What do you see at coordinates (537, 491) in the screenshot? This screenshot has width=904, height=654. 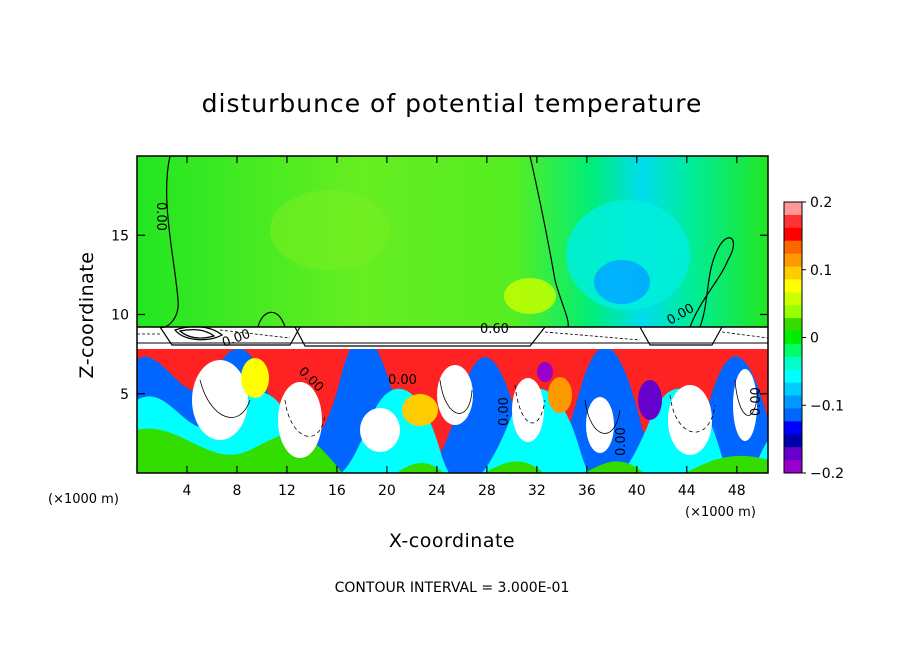 I see `x-tick-label: 32` at bounding box center [537, 491].